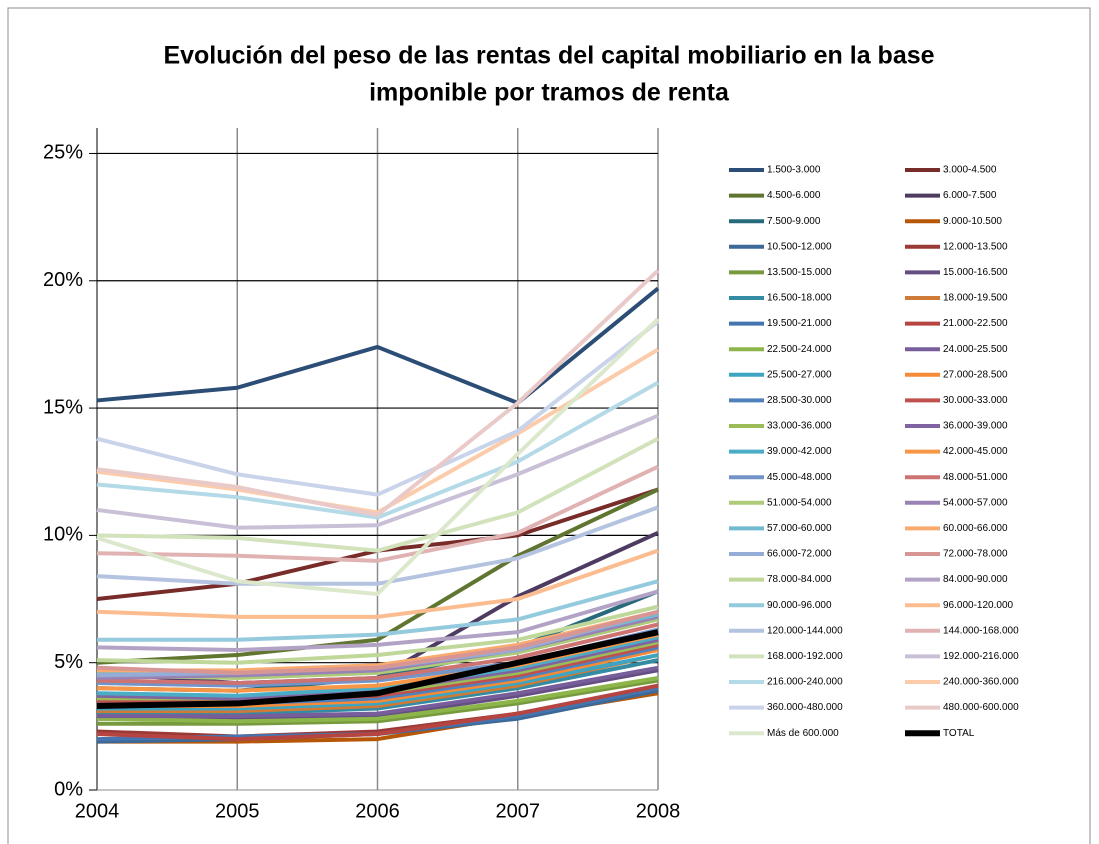  I want to click on legend-label: 28.500-30.000, so click(799, 400).